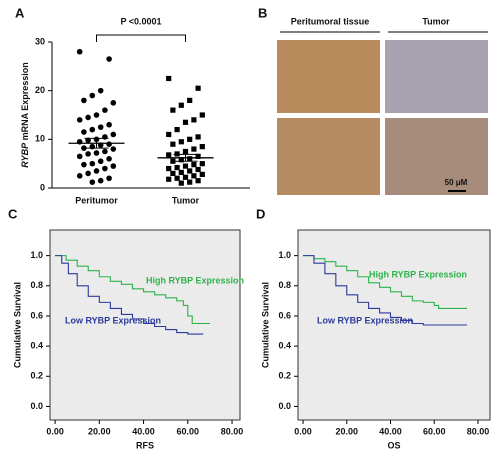  What do you see at coordinates (40, 41) in the screenshot?
I see `y-tick-label: 30` at bounding box center [40, 41].